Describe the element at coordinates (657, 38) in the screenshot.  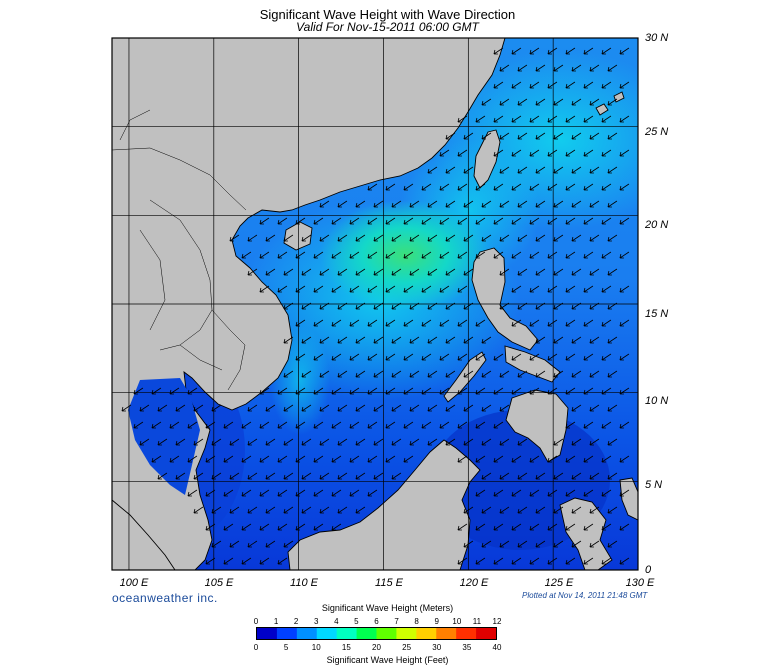
I see `lat-label-30: 30 N` at that location.